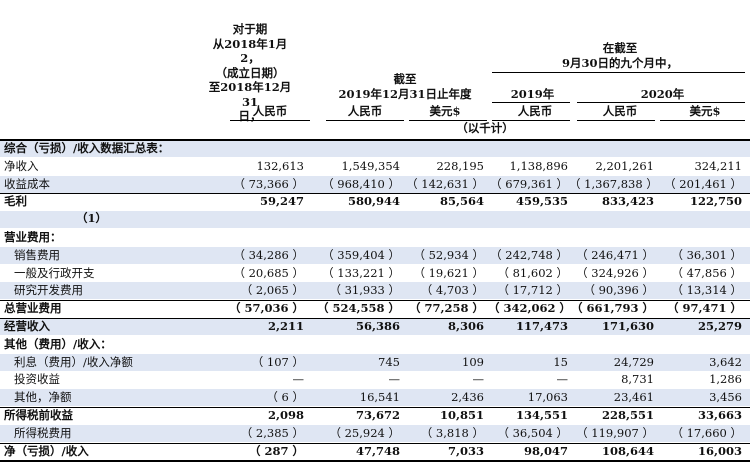 This screenshot has width=750, height=462. I want to click on row-value-col3: （ 77,258 ）, so click(446, 308).